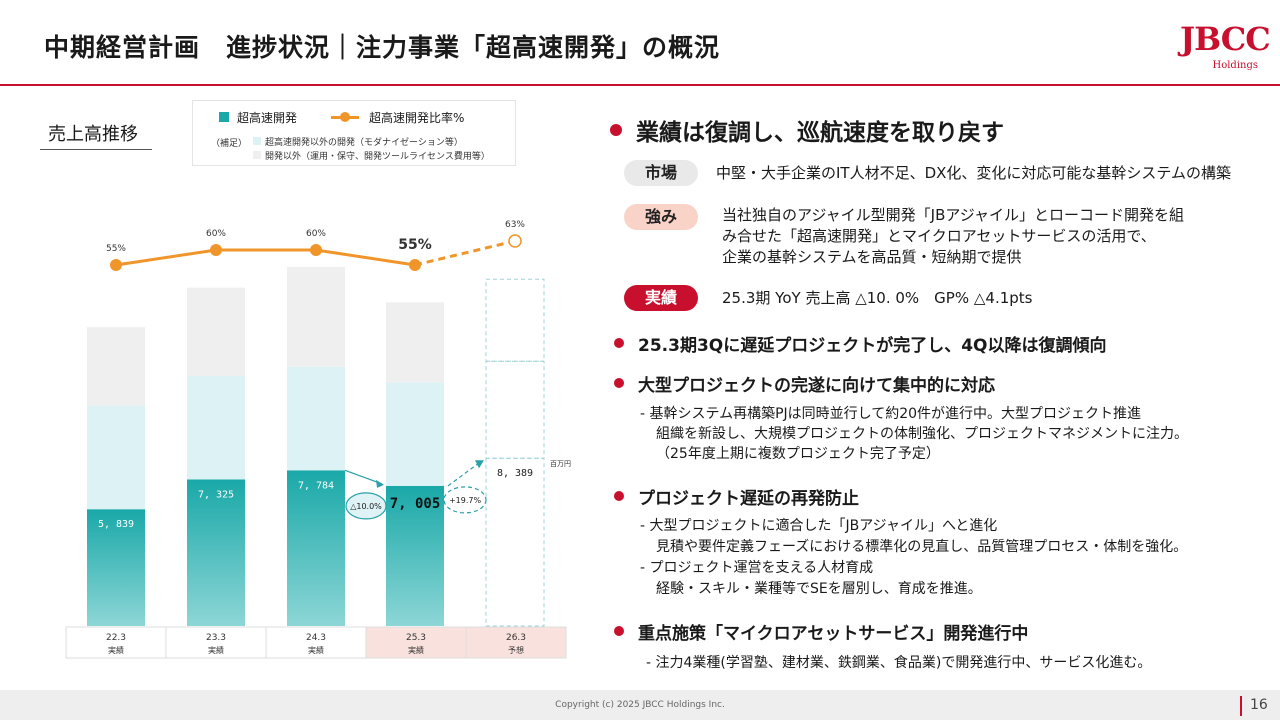 The width and height of the screenshot is (1280, 720). Describe the element at coordinates (516, 638) in the screenshot. I see `x-tick-label: 26.3` at that location.